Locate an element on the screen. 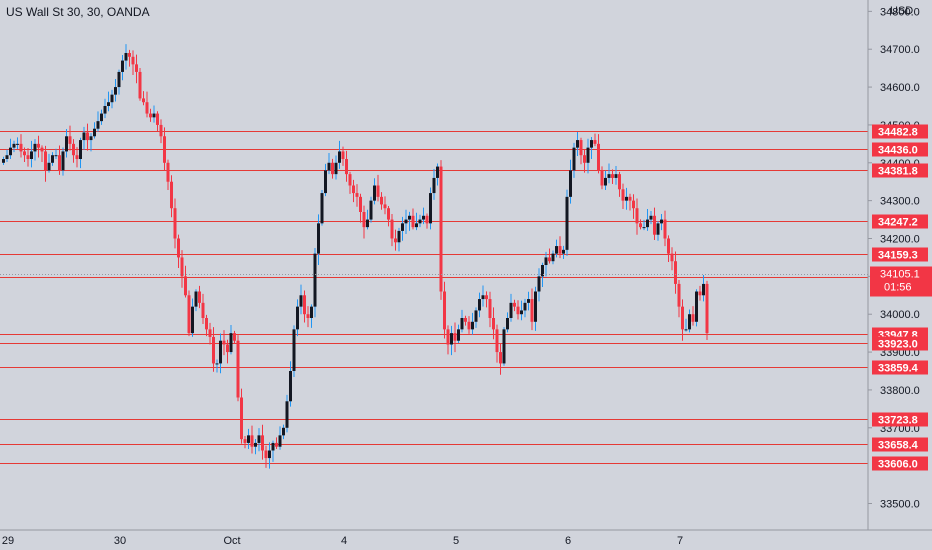 The image size is (932, 550). time-axis-area is located at coordinates (434, 540).